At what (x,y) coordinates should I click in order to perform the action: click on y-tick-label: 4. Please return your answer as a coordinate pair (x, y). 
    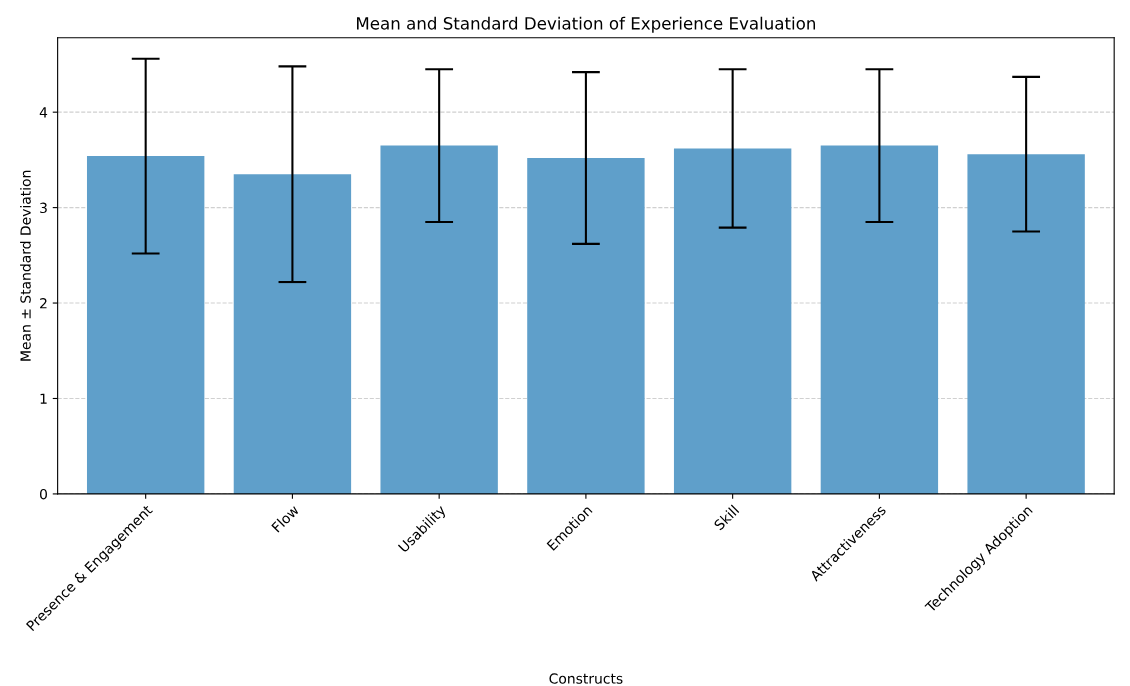
    Looking at the image, I should click on (43, 112).